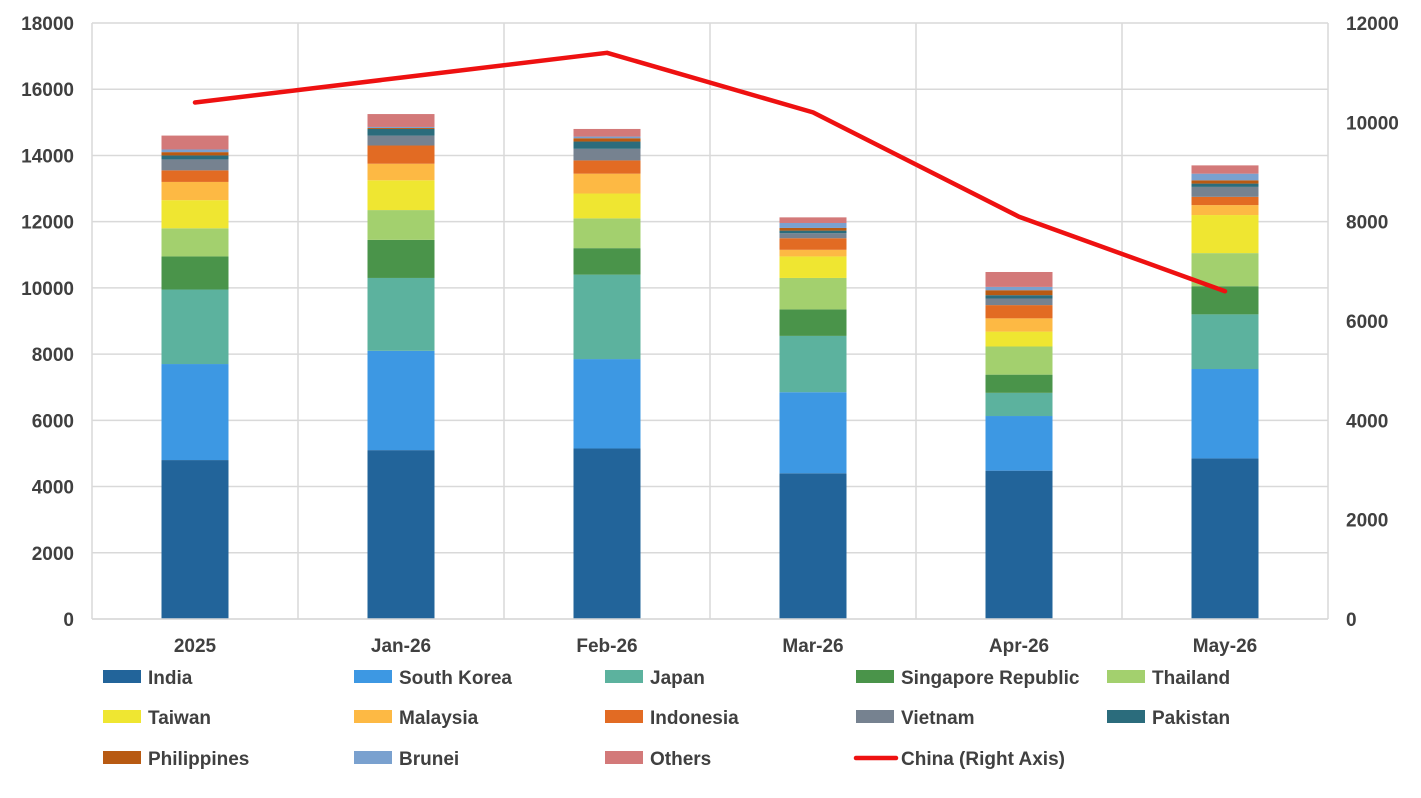 The height and width of the screenshot is (798, 1421). Describe the element at coordinates (47, 24) in the screenshot. I see `left-tick-label: 18000` at that location.